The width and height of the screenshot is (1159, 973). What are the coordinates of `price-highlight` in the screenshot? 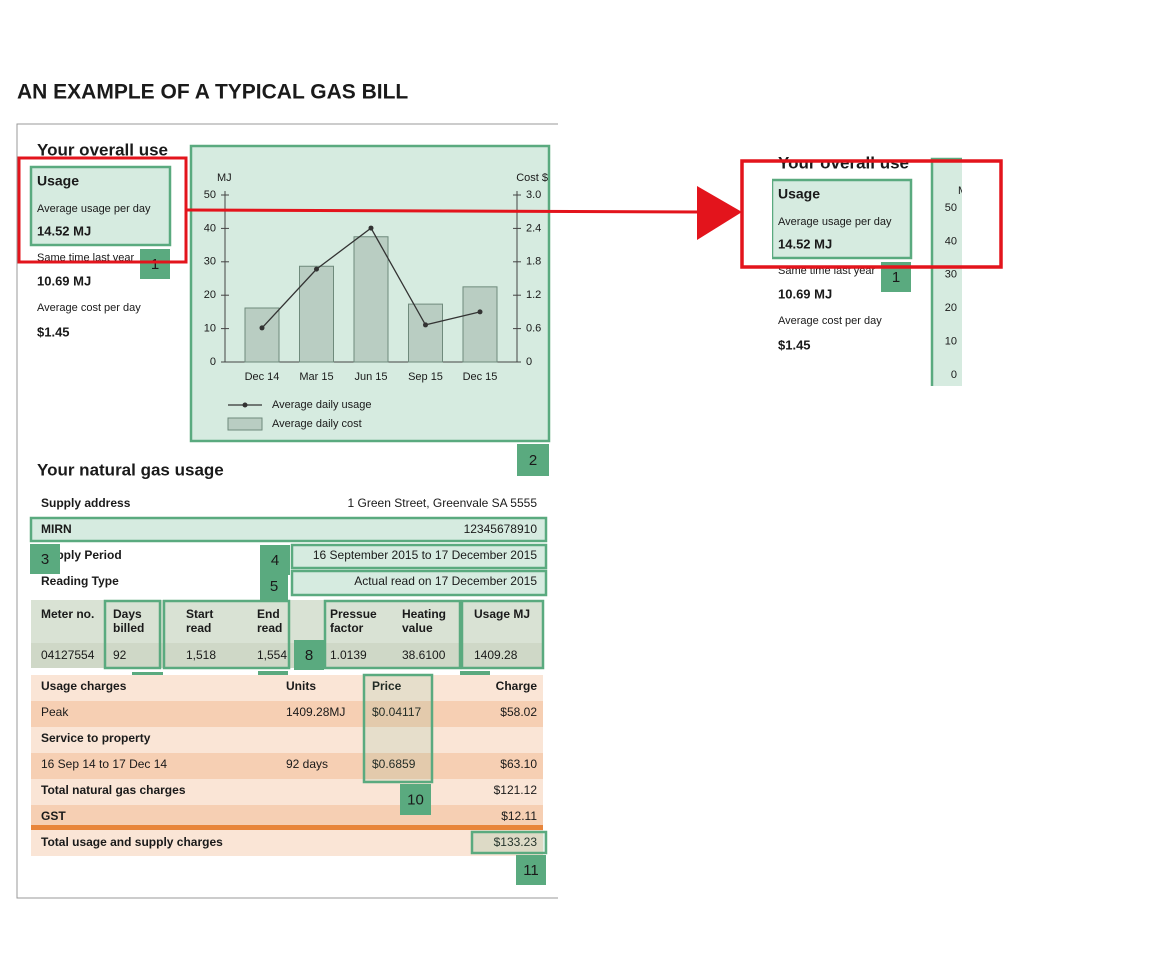 It's located at (398, 728).